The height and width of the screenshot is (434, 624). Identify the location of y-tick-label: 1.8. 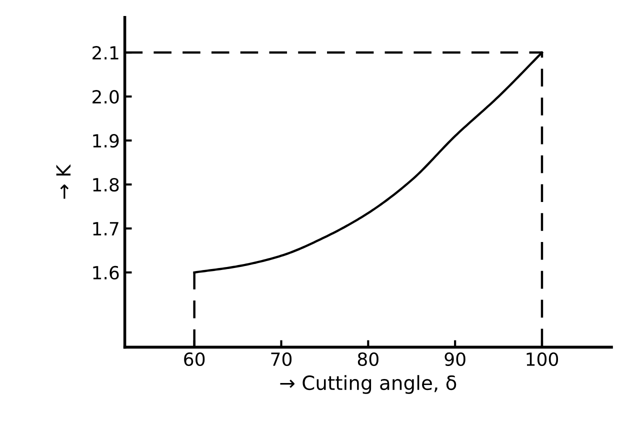
(106, 185).